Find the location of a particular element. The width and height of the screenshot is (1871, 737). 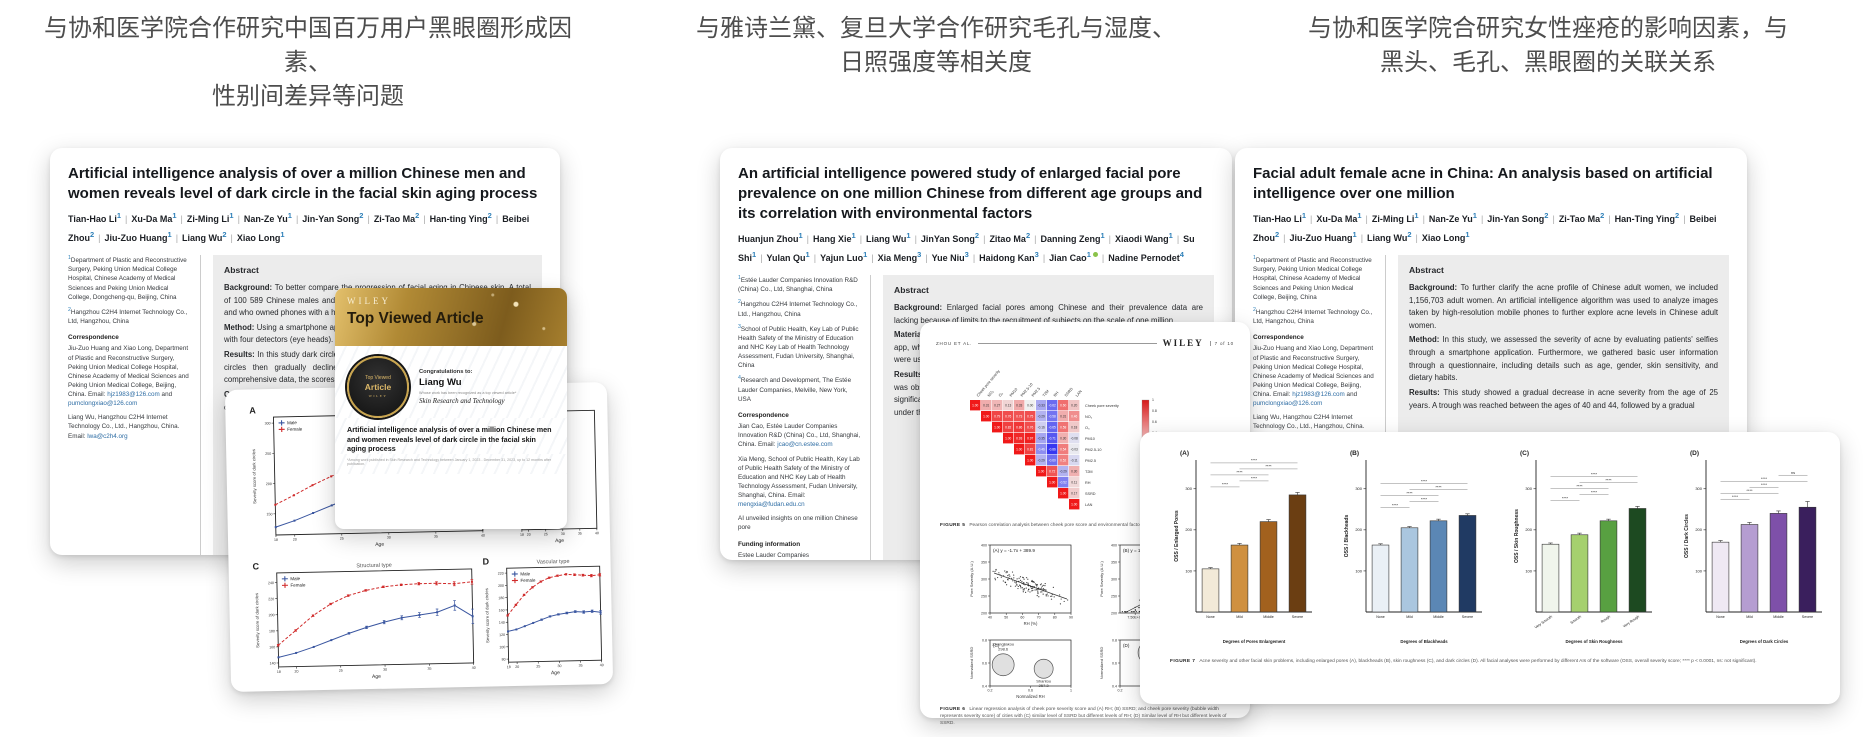

svg-text: -0.60 is located at coordinates (1052, 461).